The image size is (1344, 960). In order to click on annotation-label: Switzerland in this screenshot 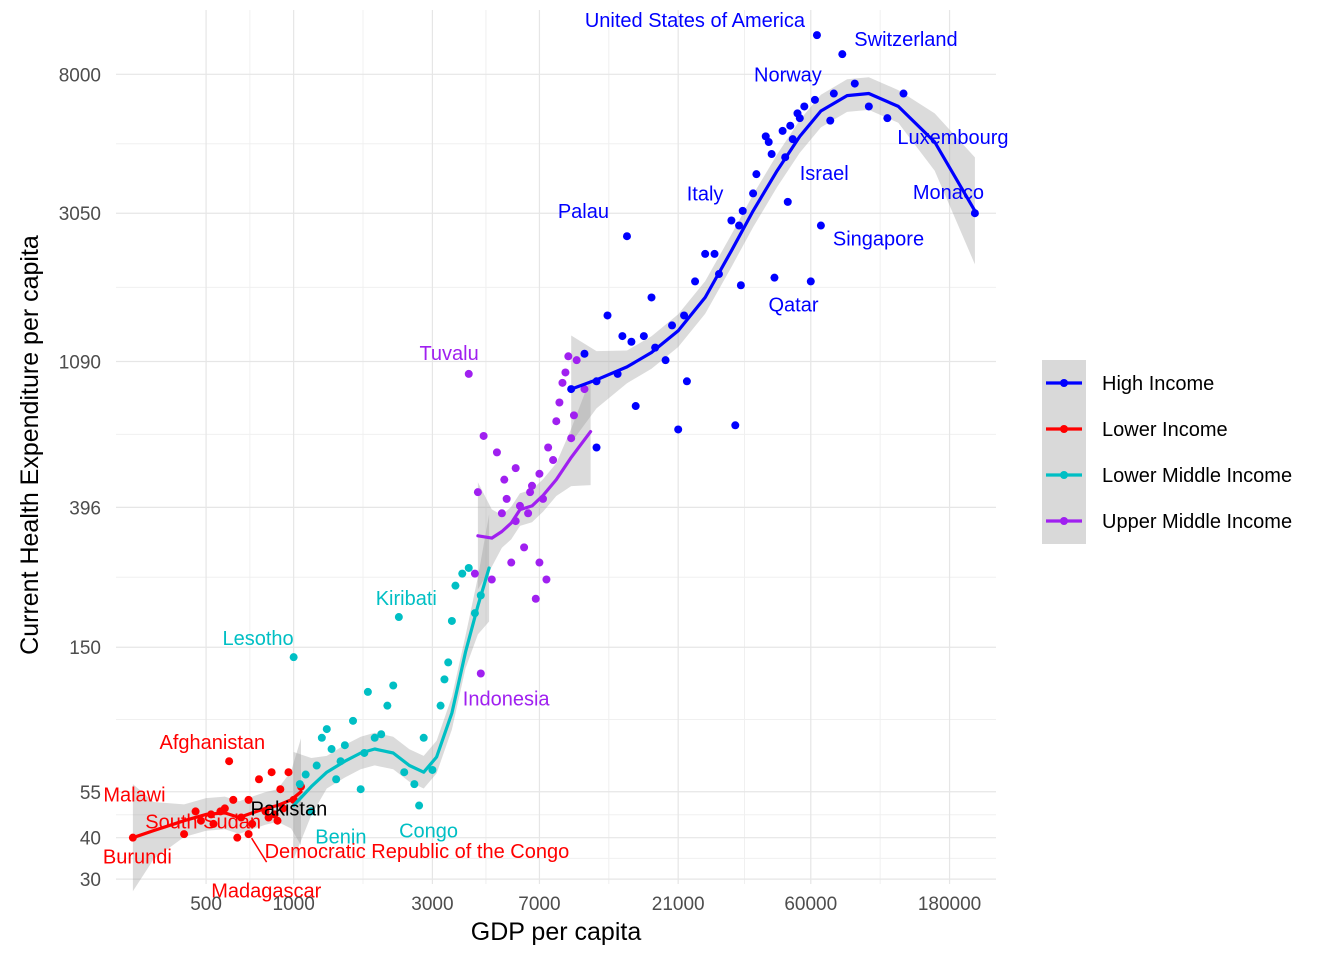, I will do `click(905, 40)`.